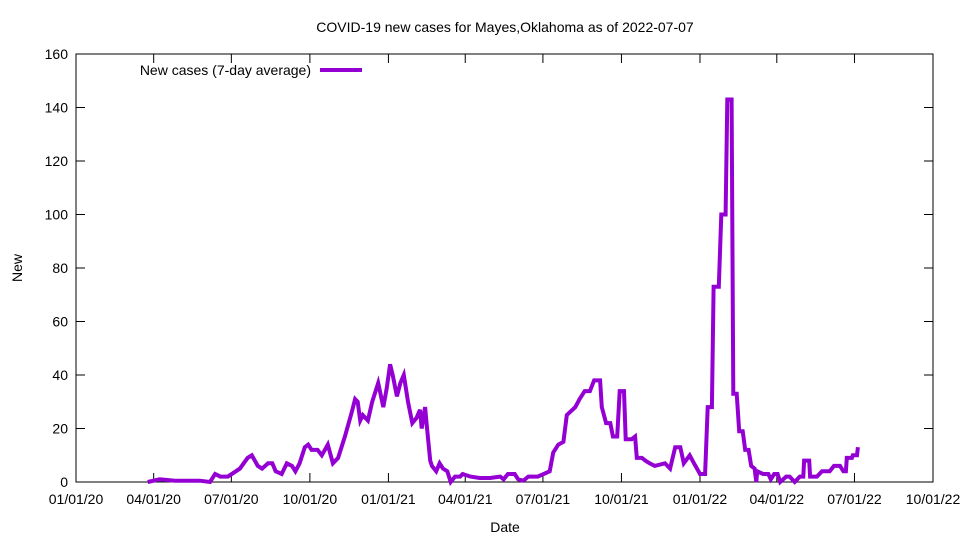  I want to click on x-tick-label: 01/01/22, so click(700, 499).